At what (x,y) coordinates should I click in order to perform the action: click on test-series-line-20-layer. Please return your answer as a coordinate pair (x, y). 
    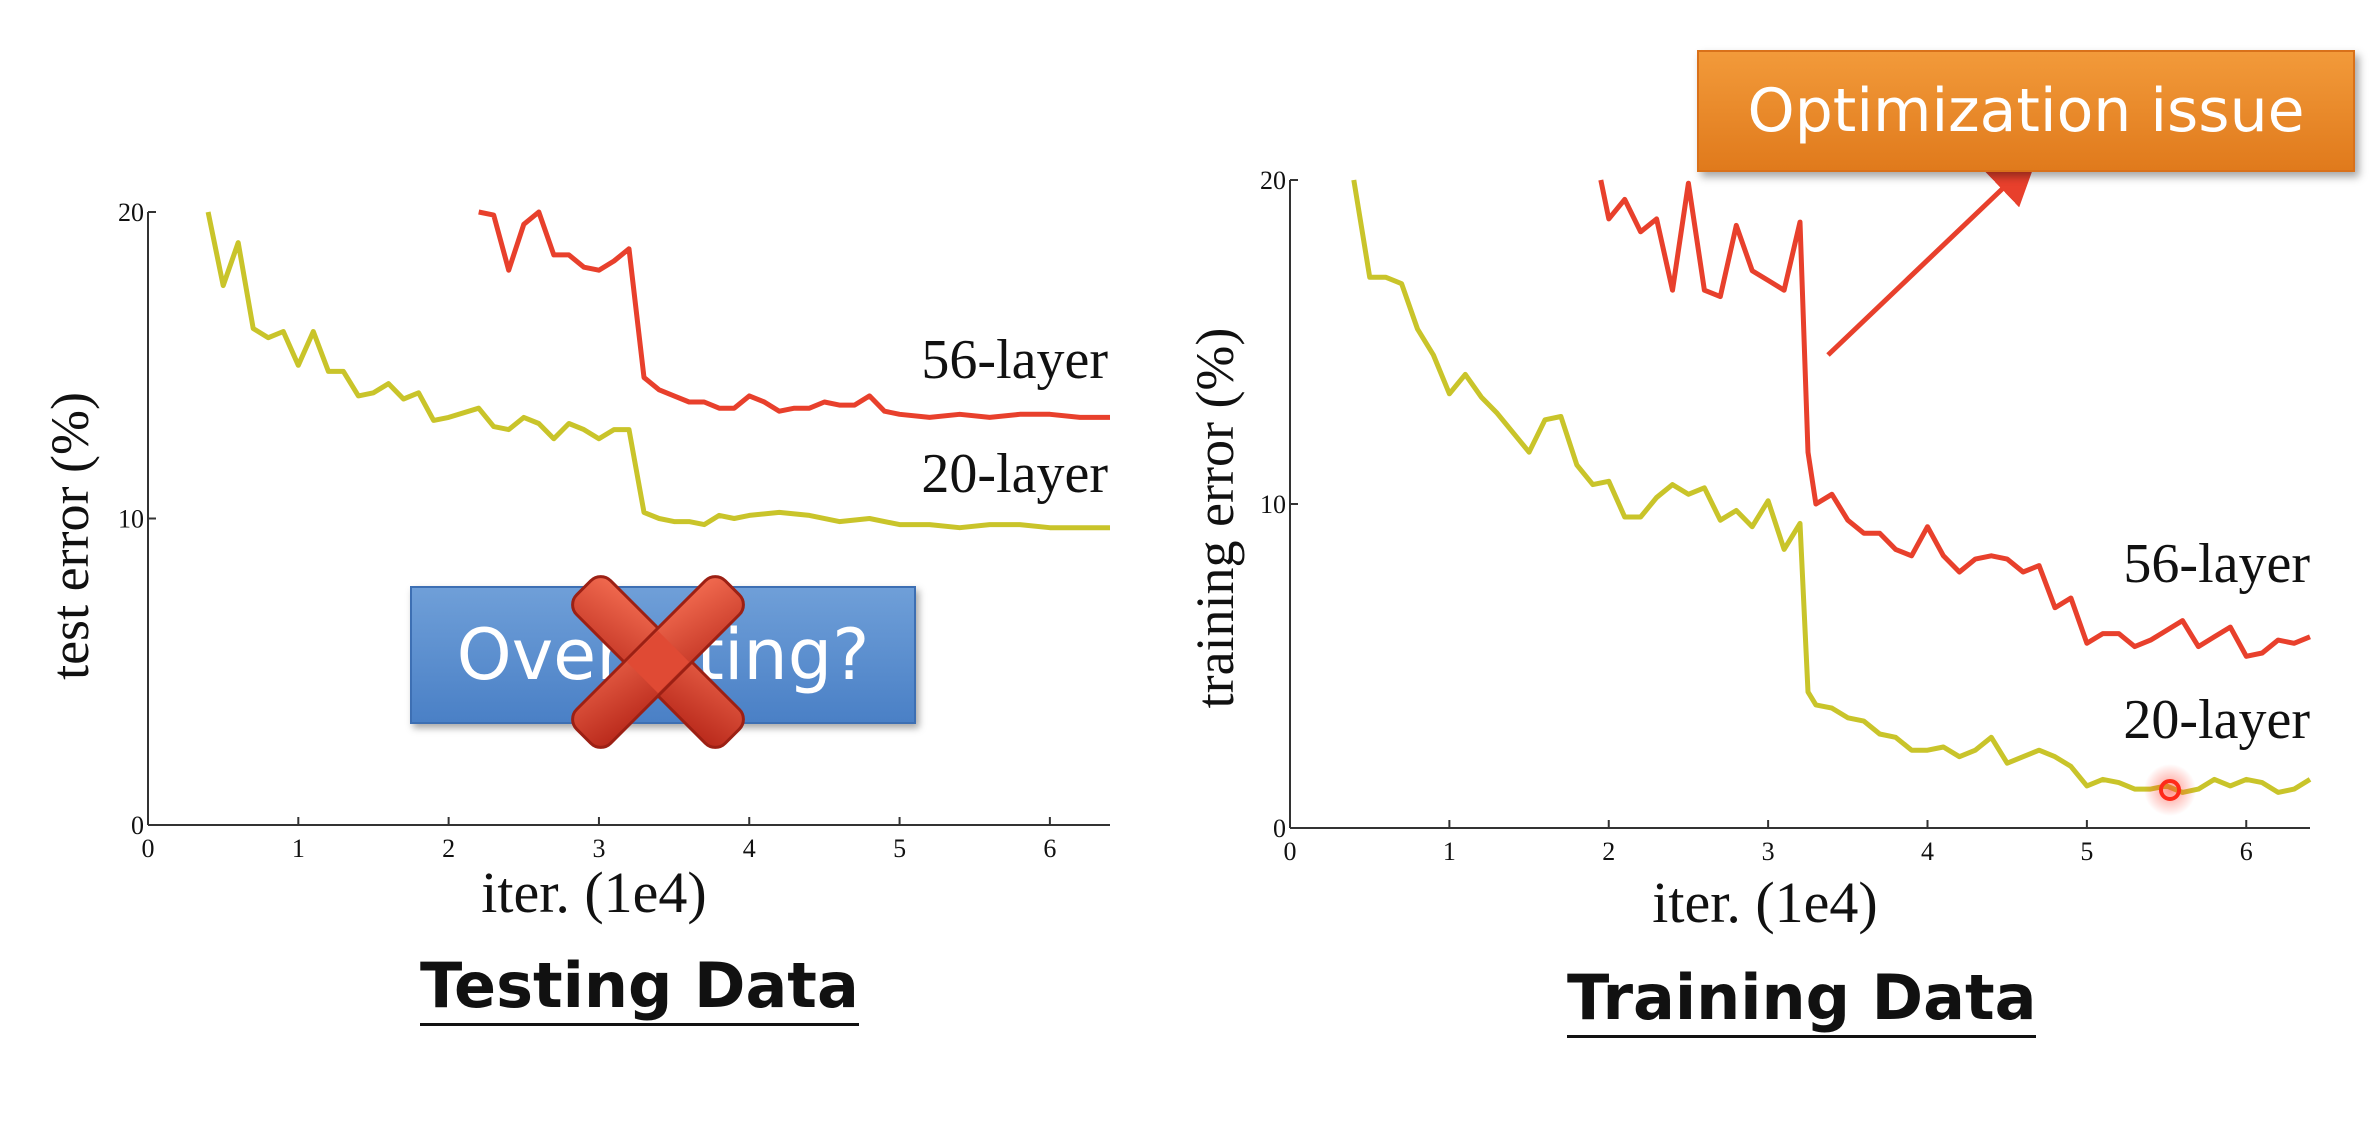
    Looking at the image, I should click on (657, 371).